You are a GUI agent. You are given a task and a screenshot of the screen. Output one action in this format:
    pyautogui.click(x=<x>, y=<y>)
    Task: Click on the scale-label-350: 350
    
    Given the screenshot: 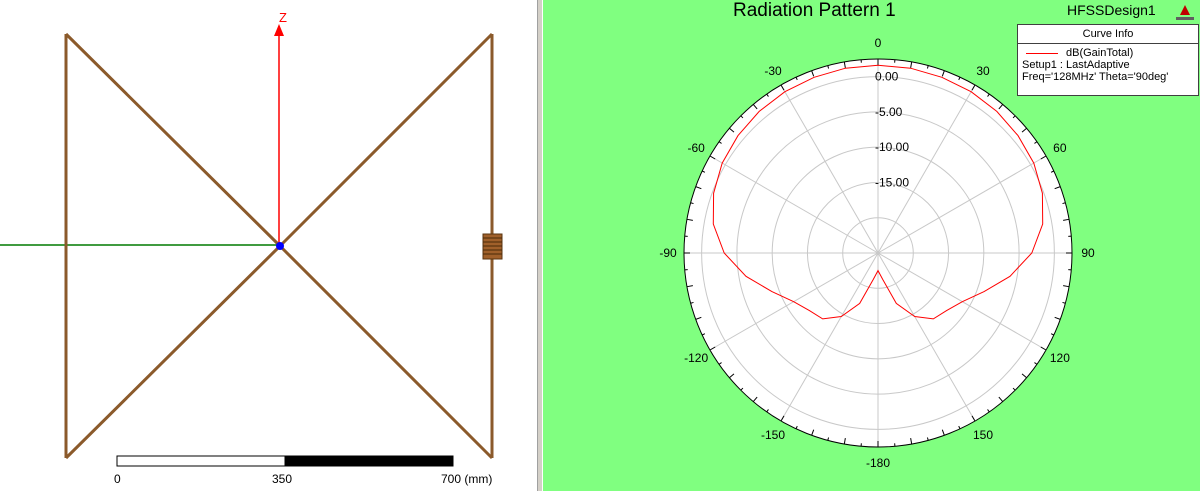 What is the action you would take?
    pyautogui.click(x=282, y=479)
    